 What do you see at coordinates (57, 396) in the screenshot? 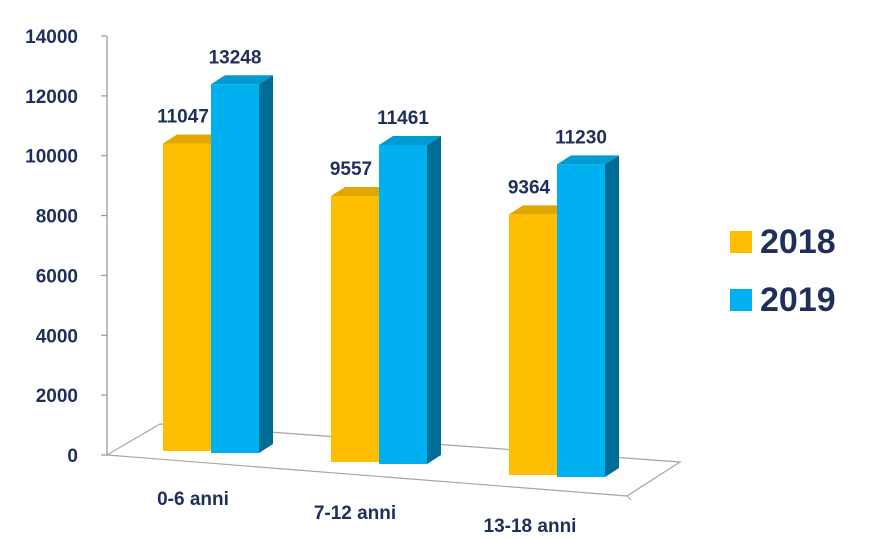
I see `y-tick-label: 2000` at bounding box center [57, 396].